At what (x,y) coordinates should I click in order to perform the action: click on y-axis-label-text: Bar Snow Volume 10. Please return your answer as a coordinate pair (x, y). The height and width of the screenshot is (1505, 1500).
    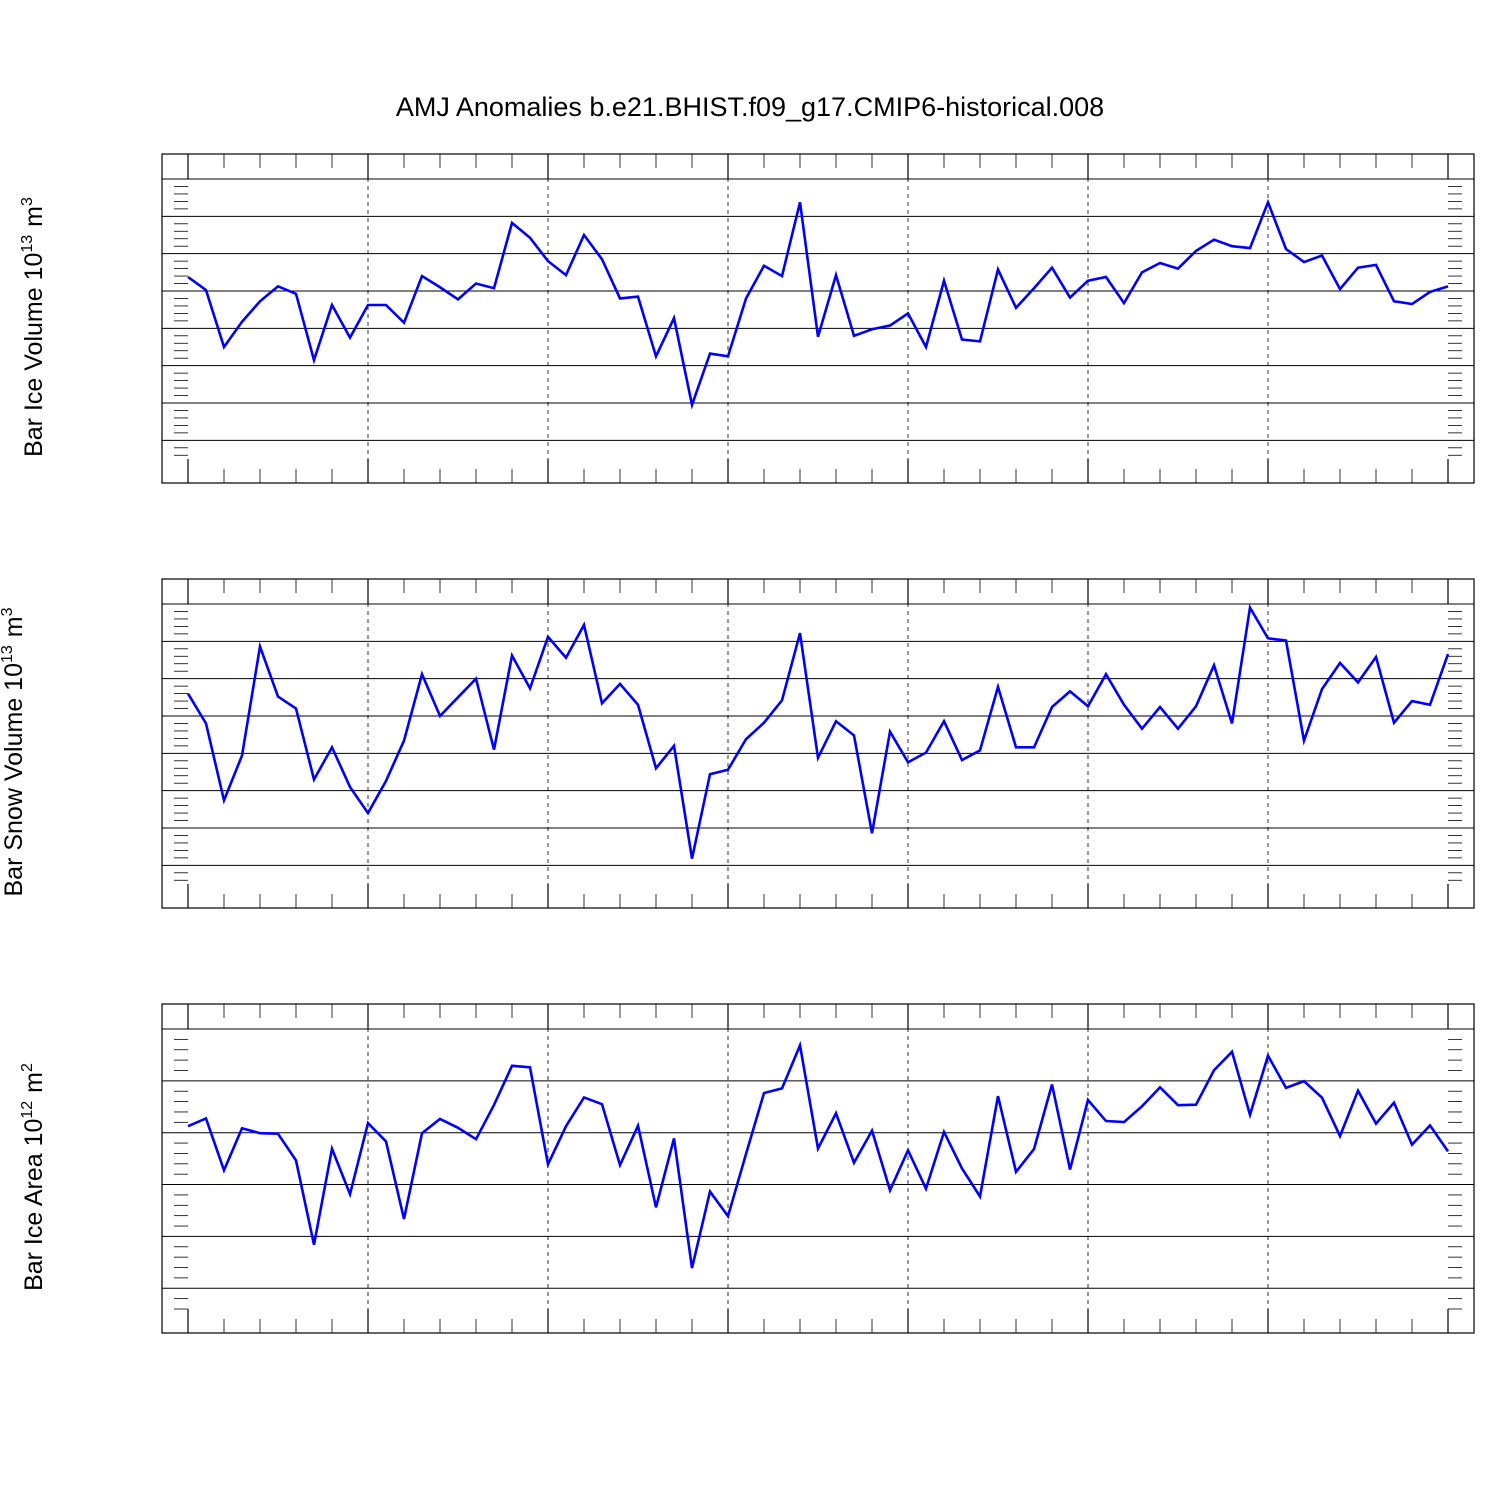
    Looking at the image, I should click on (14, 779).